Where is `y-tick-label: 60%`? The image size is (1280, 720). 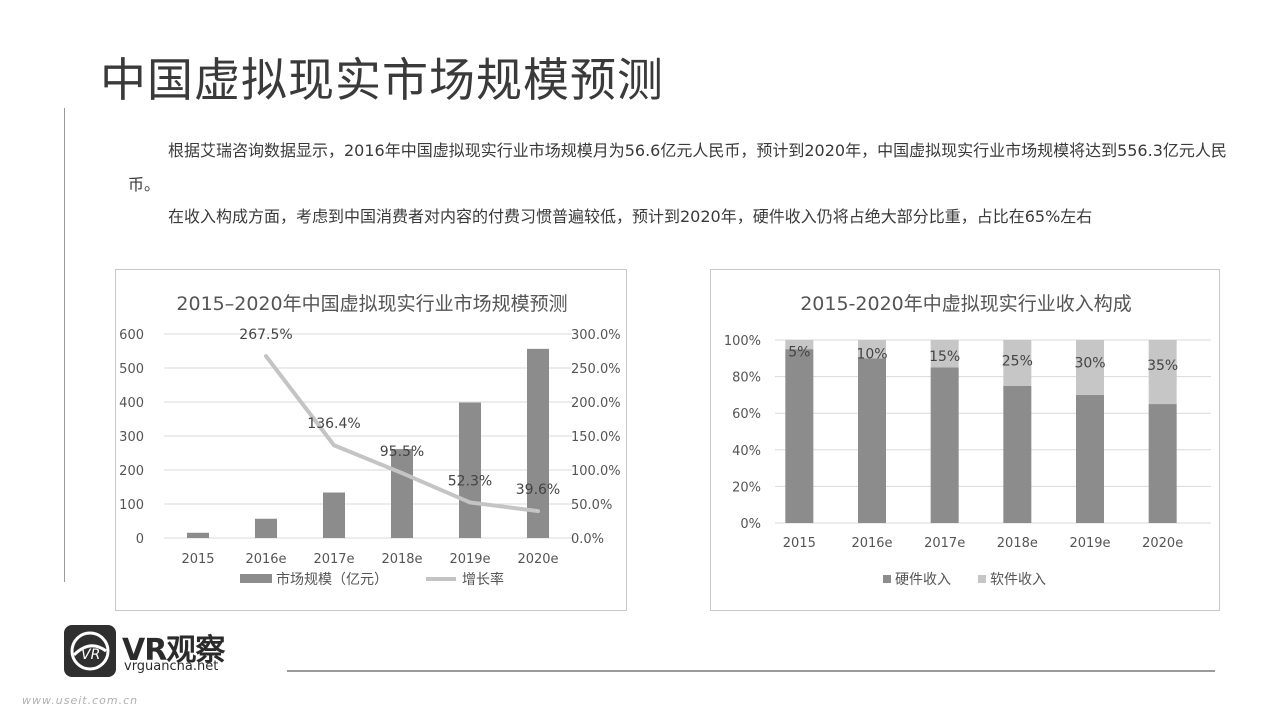
y-tick-label: 60% is located at coordinates (746, 414).